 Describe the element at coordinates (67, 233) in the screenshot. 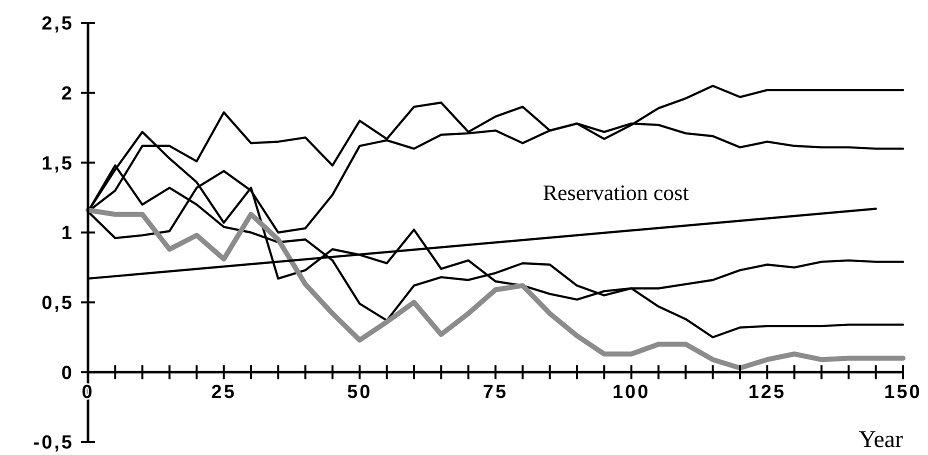

I see `y-tick-label: 1` at that location.